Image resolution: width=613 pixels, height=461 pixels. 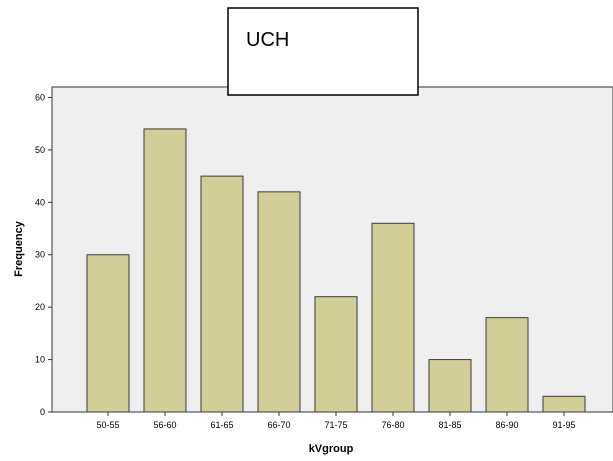 What do you see at coordinates (278, 425) in the screenshot?
I see `x-tick-label: 66-70` at bounding box center [278, 425].